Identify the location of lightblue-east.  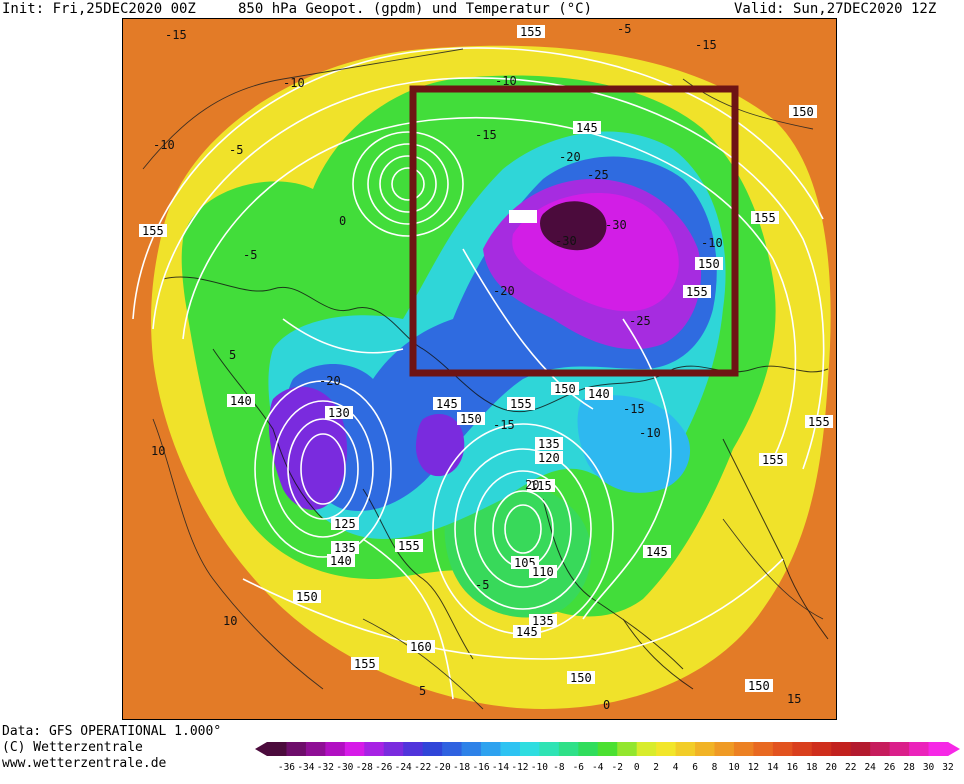
(634, 444).